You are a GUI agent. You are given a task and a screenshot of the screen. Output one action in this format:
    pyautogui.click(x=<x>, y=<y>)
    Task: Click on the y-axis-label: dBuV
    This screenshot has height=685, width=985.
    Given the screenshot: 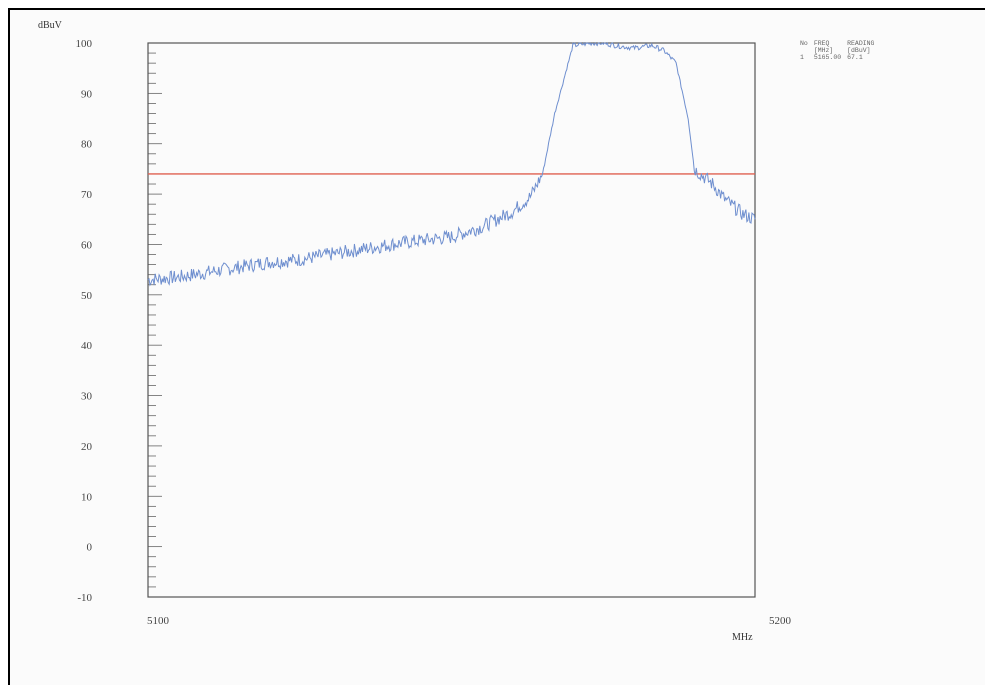 What is the action you would take?
    pyautogui.click(x=50, y=25)
    